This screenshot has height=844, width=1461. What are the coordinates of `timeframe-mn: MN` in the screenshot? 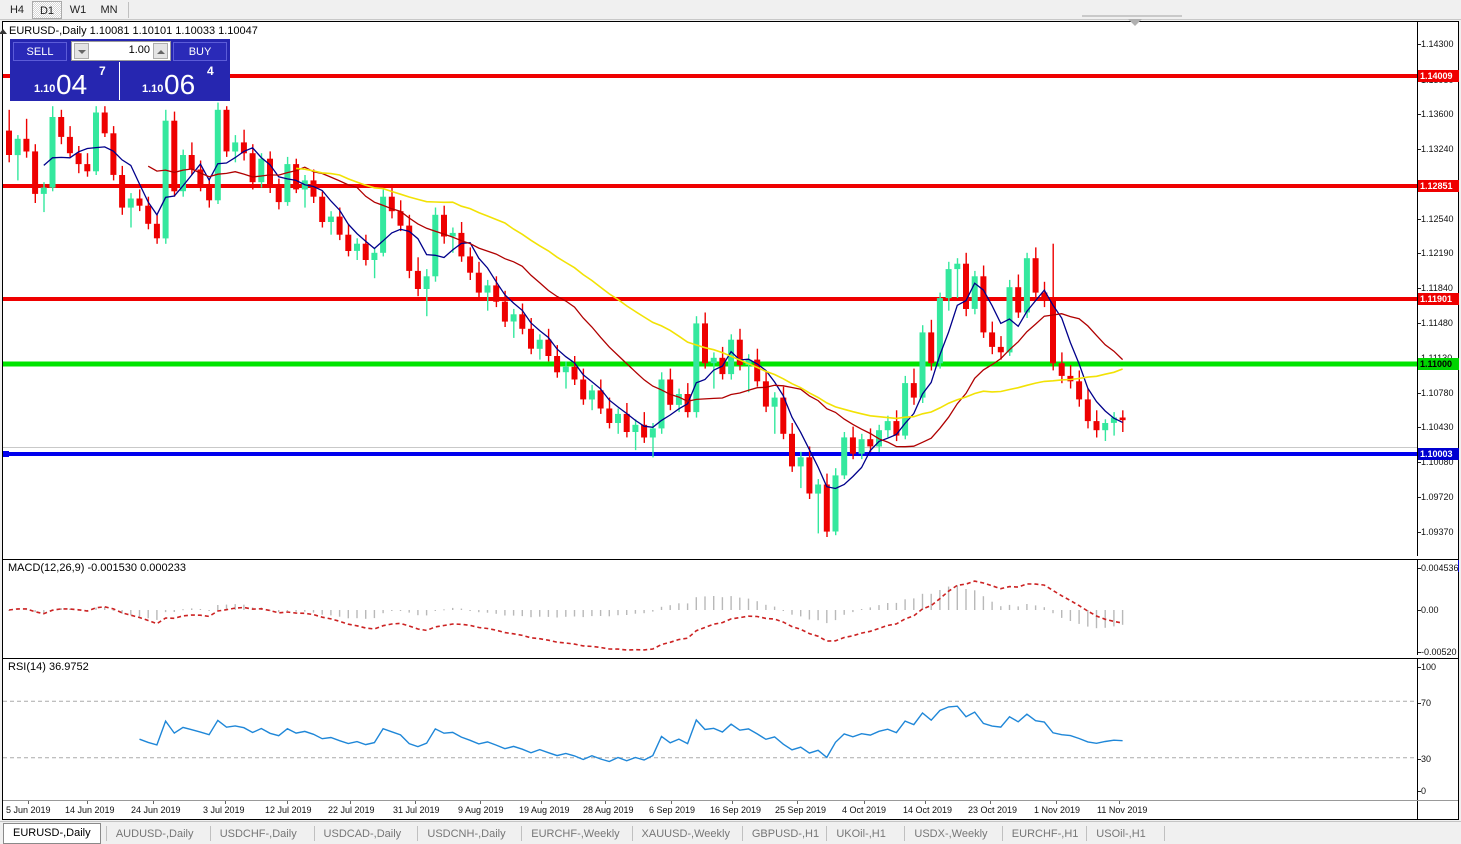 It's located at (109, 10).